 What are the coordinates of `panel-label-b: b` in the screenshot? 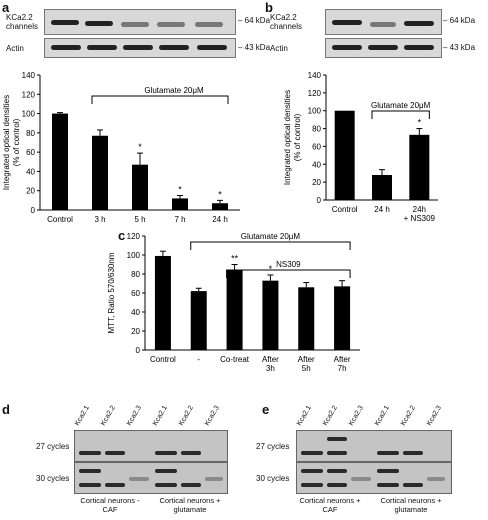 It's located at (269, 7).